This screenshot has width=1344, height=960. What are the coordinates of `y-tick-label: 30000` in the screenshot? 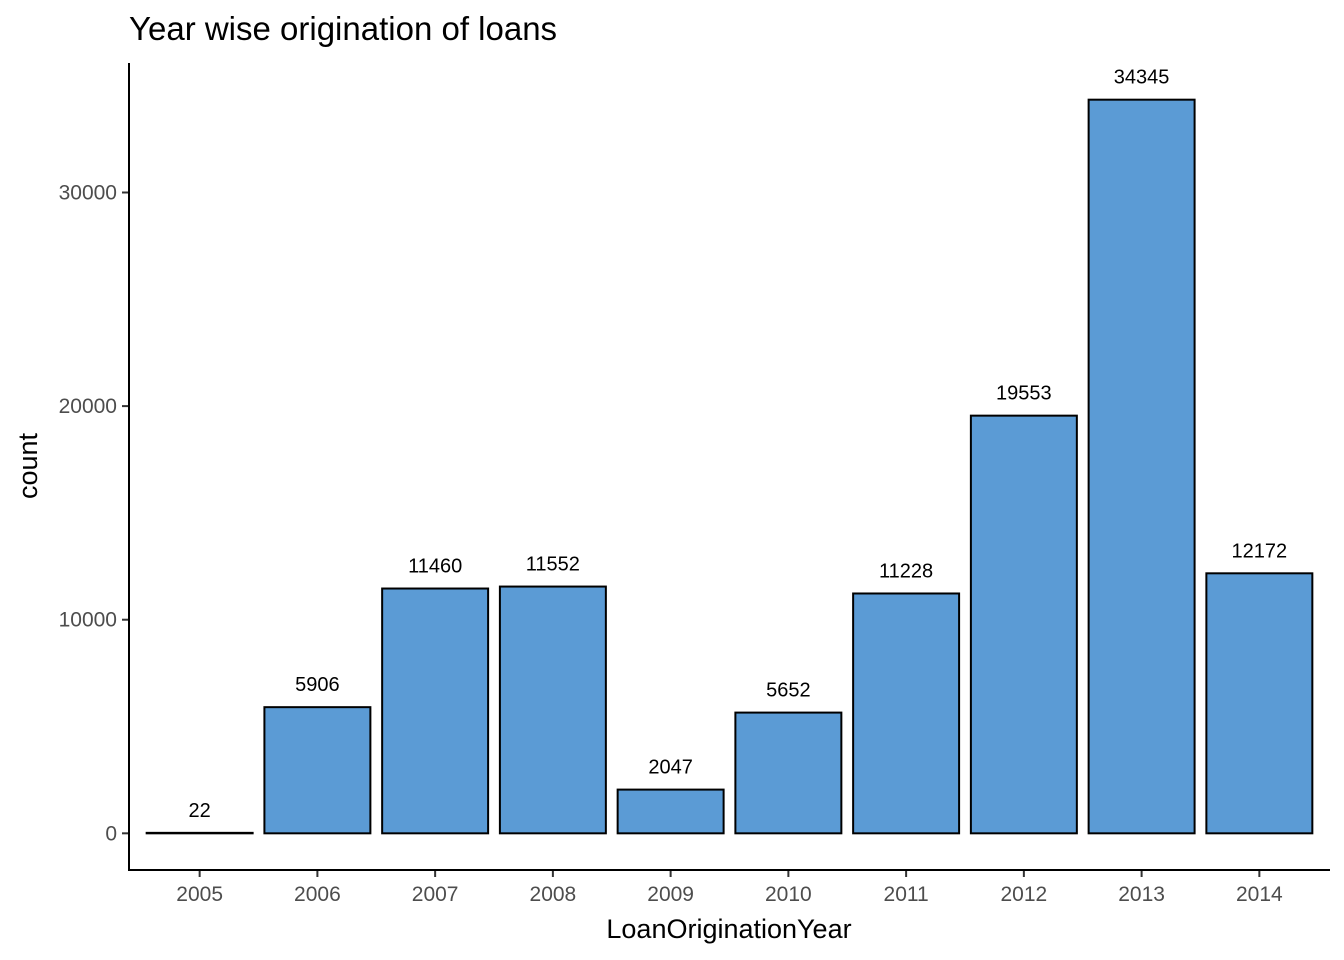 It's located at (88, 192).